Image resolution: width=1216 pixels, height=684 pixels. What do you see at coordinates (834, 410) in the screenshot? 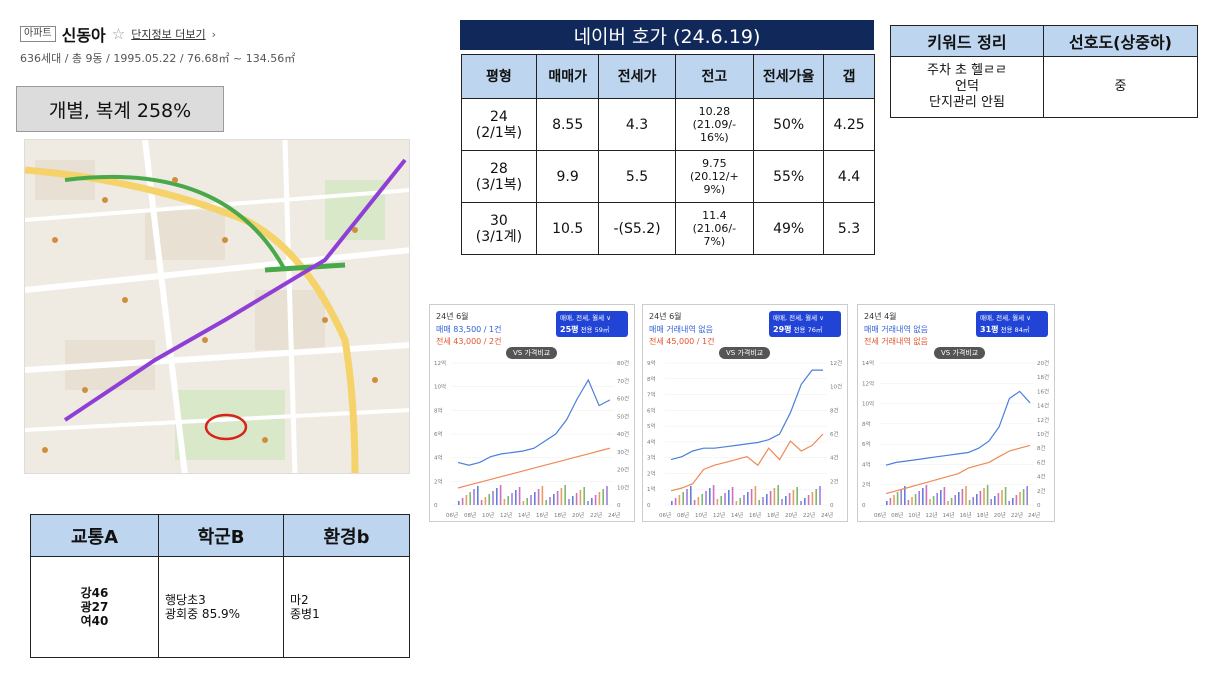
I see `y-right-tick: 8건` at bounding box center [834, 410].